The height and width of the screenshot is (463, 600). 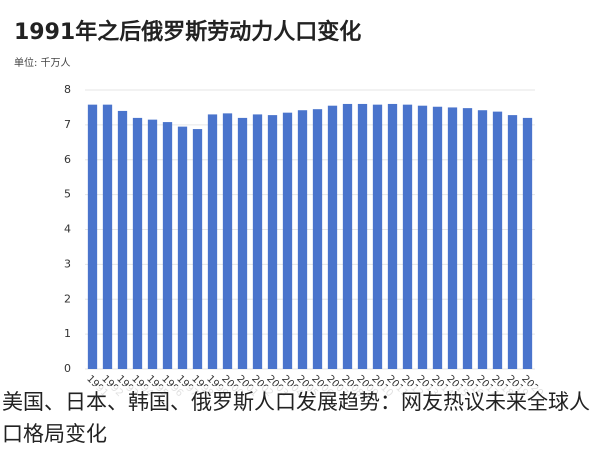 I want to click on chart-title: 1991年之后俄罗斯劳动力人口变化, so click(x=187, y=32).